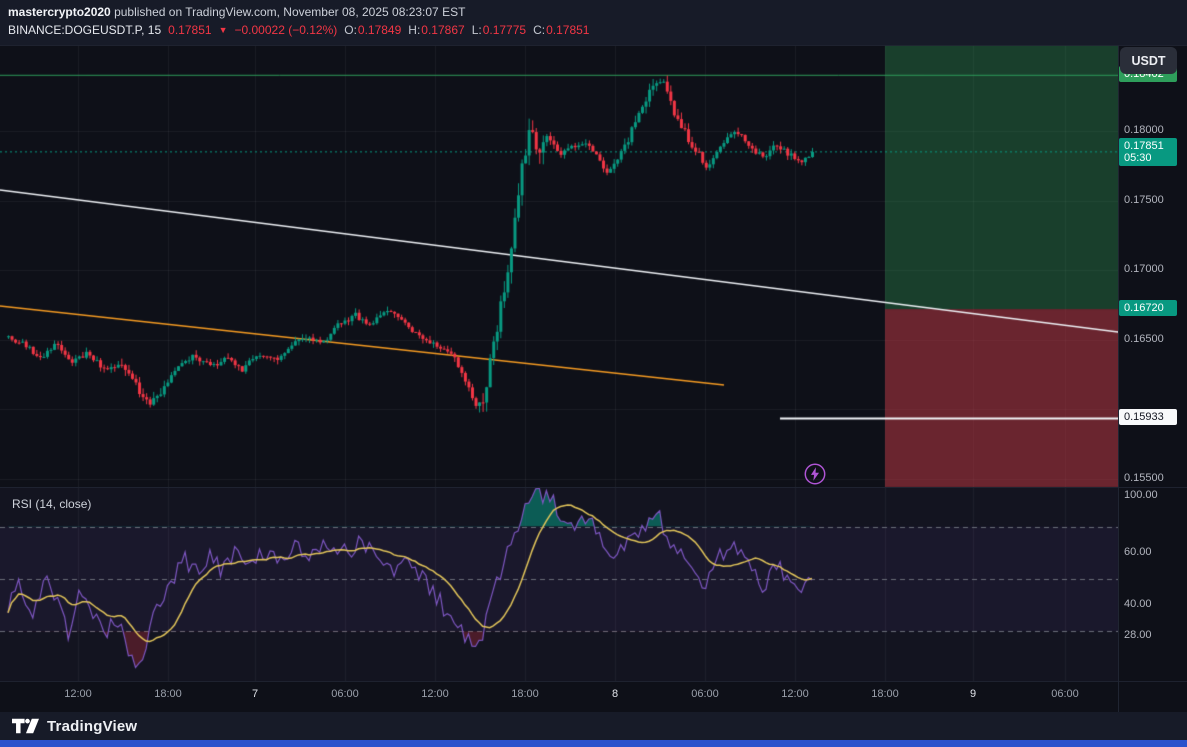 The width and height of the screenshot is (1187, 747). Describe the element at coordinates (92, 726) in the screenshot. I see `brand-name: TradingView` at that location.